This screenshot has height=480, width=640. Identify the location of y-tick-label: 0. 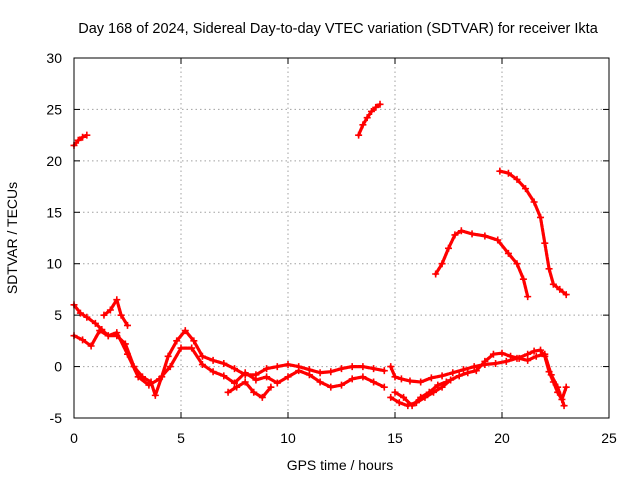
(58, 367).